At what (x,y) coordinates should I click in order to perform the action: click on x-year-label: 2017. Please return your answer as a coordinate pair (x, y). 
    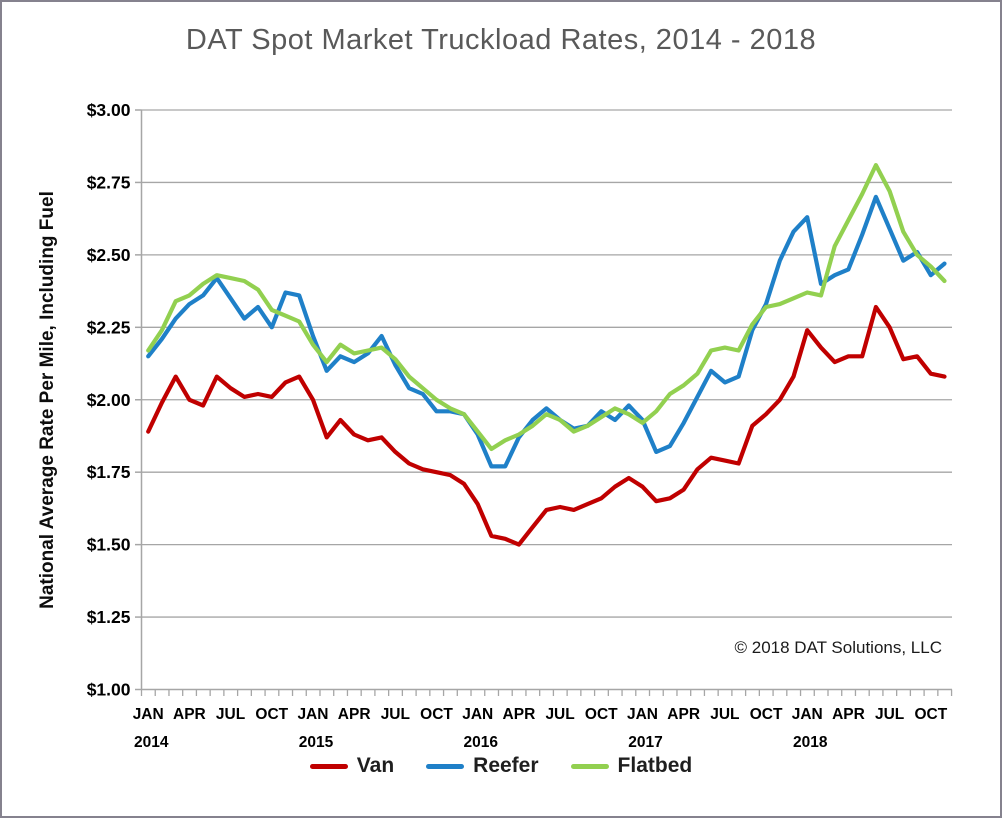
    Looking at the image, I should click on (645, 742).